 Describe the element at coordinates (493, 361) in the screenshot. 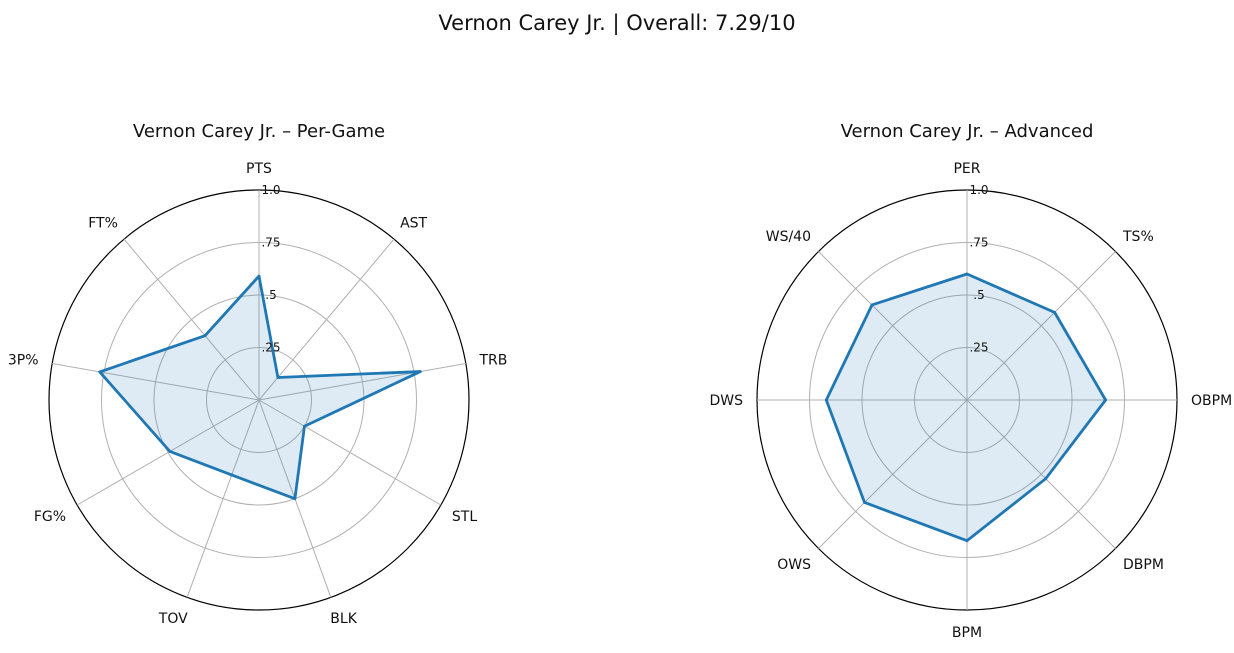

I see `category-label-trb: TRB` at that location.